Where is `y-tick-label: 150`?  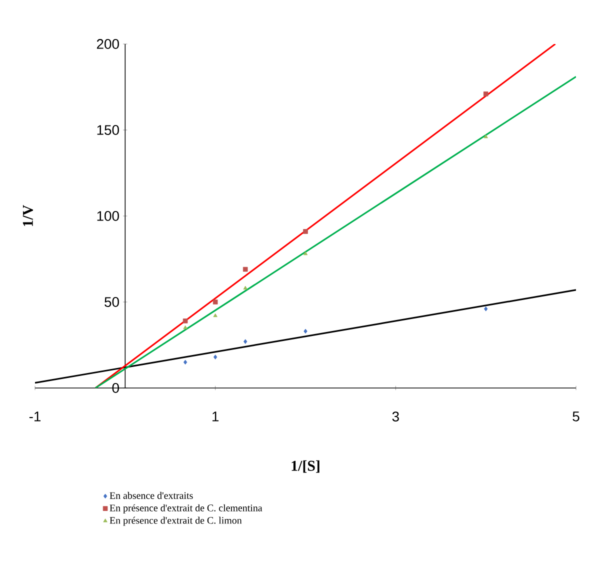 y-tick-label: 150 is located at coordinates (108, 130).